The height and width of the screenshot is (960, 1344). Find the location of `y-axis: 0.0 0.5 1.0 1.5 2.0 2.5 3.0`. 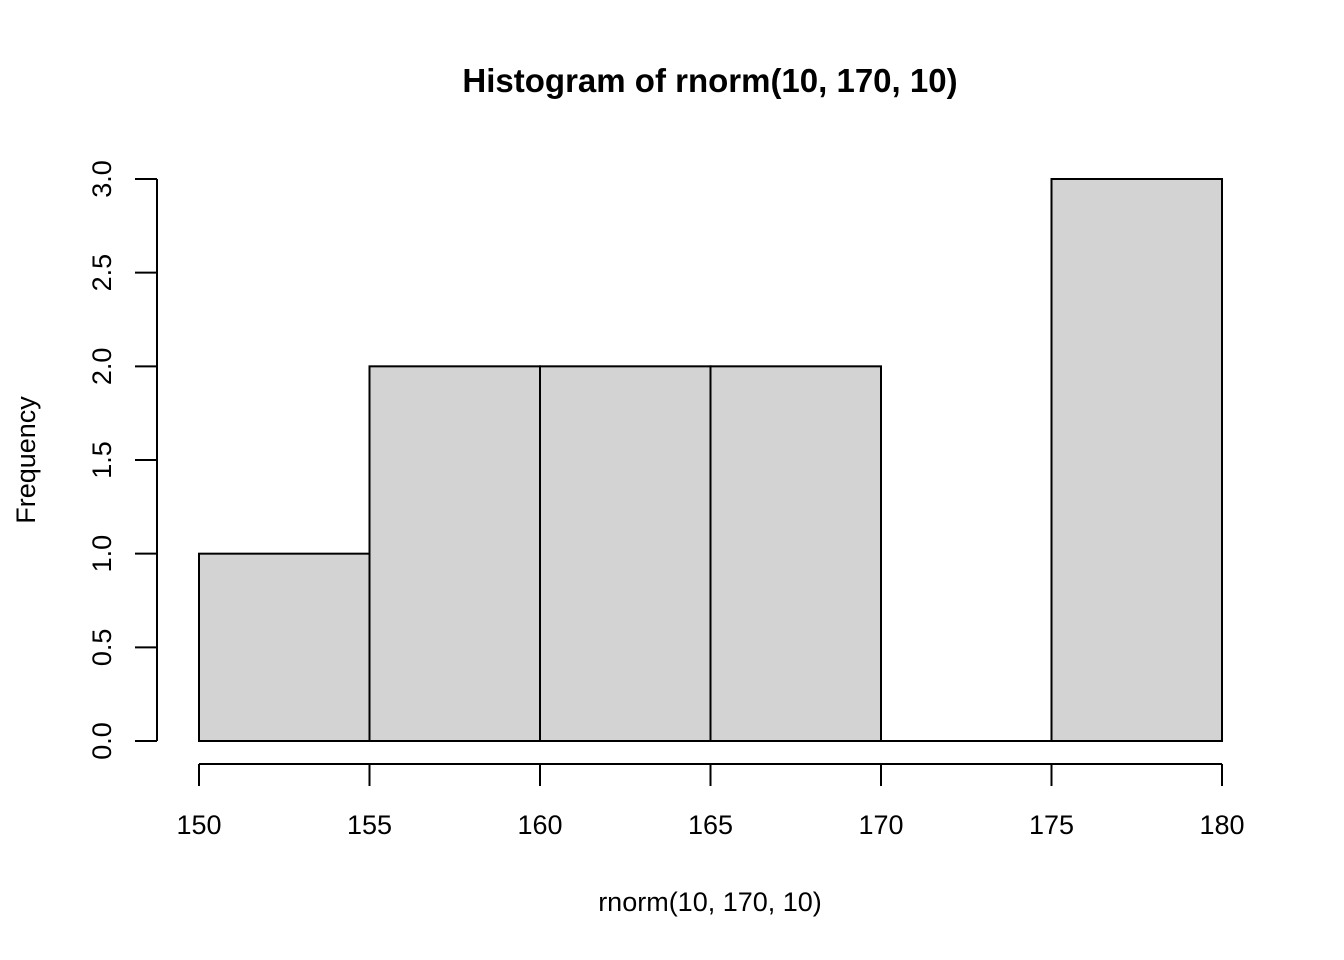

y-axis: 0.0 0.5 1.0 1.5 2.0 2.5 3.0 is located at coordinates (122, 460).